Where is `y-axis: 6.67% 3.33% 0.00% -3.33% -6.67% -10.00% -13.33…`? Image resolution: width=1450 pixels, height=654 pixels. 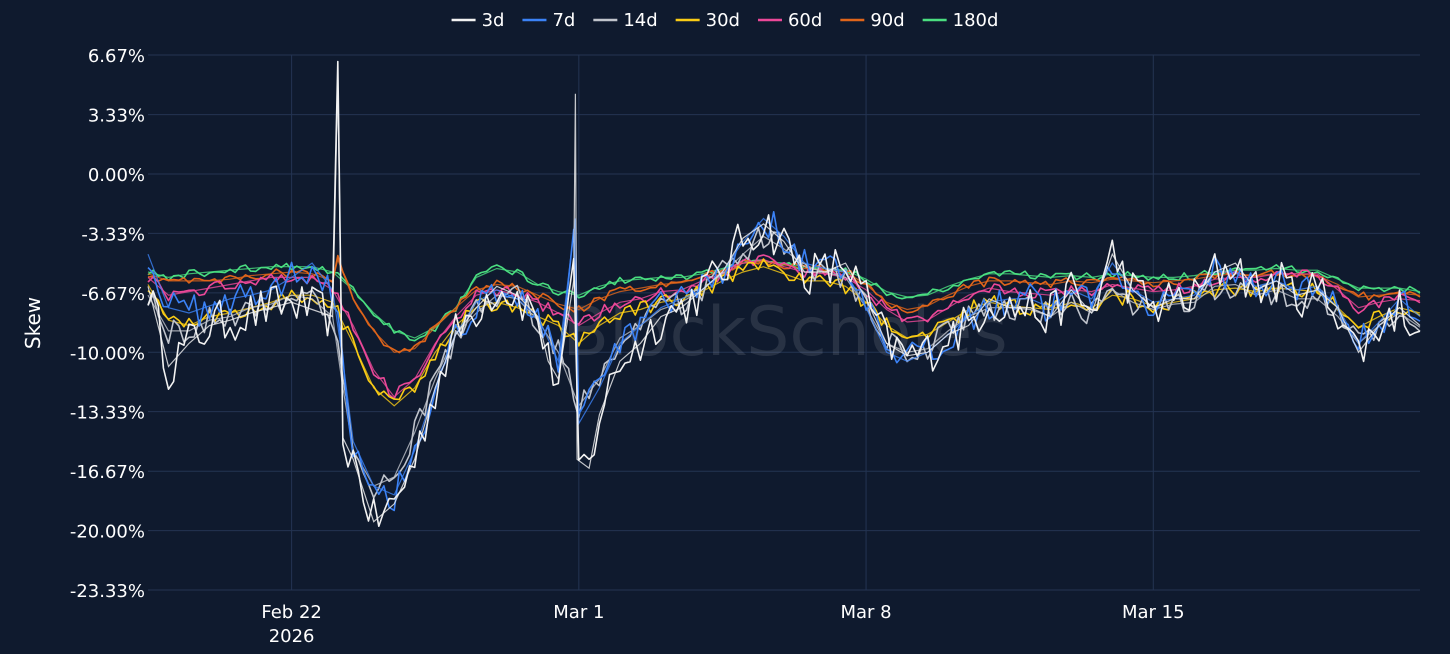
y-axis: 6.67% 3.33% 0.00% -3.33% -6.67% -10.00% -13.33… is located at coordinates (107, 324).